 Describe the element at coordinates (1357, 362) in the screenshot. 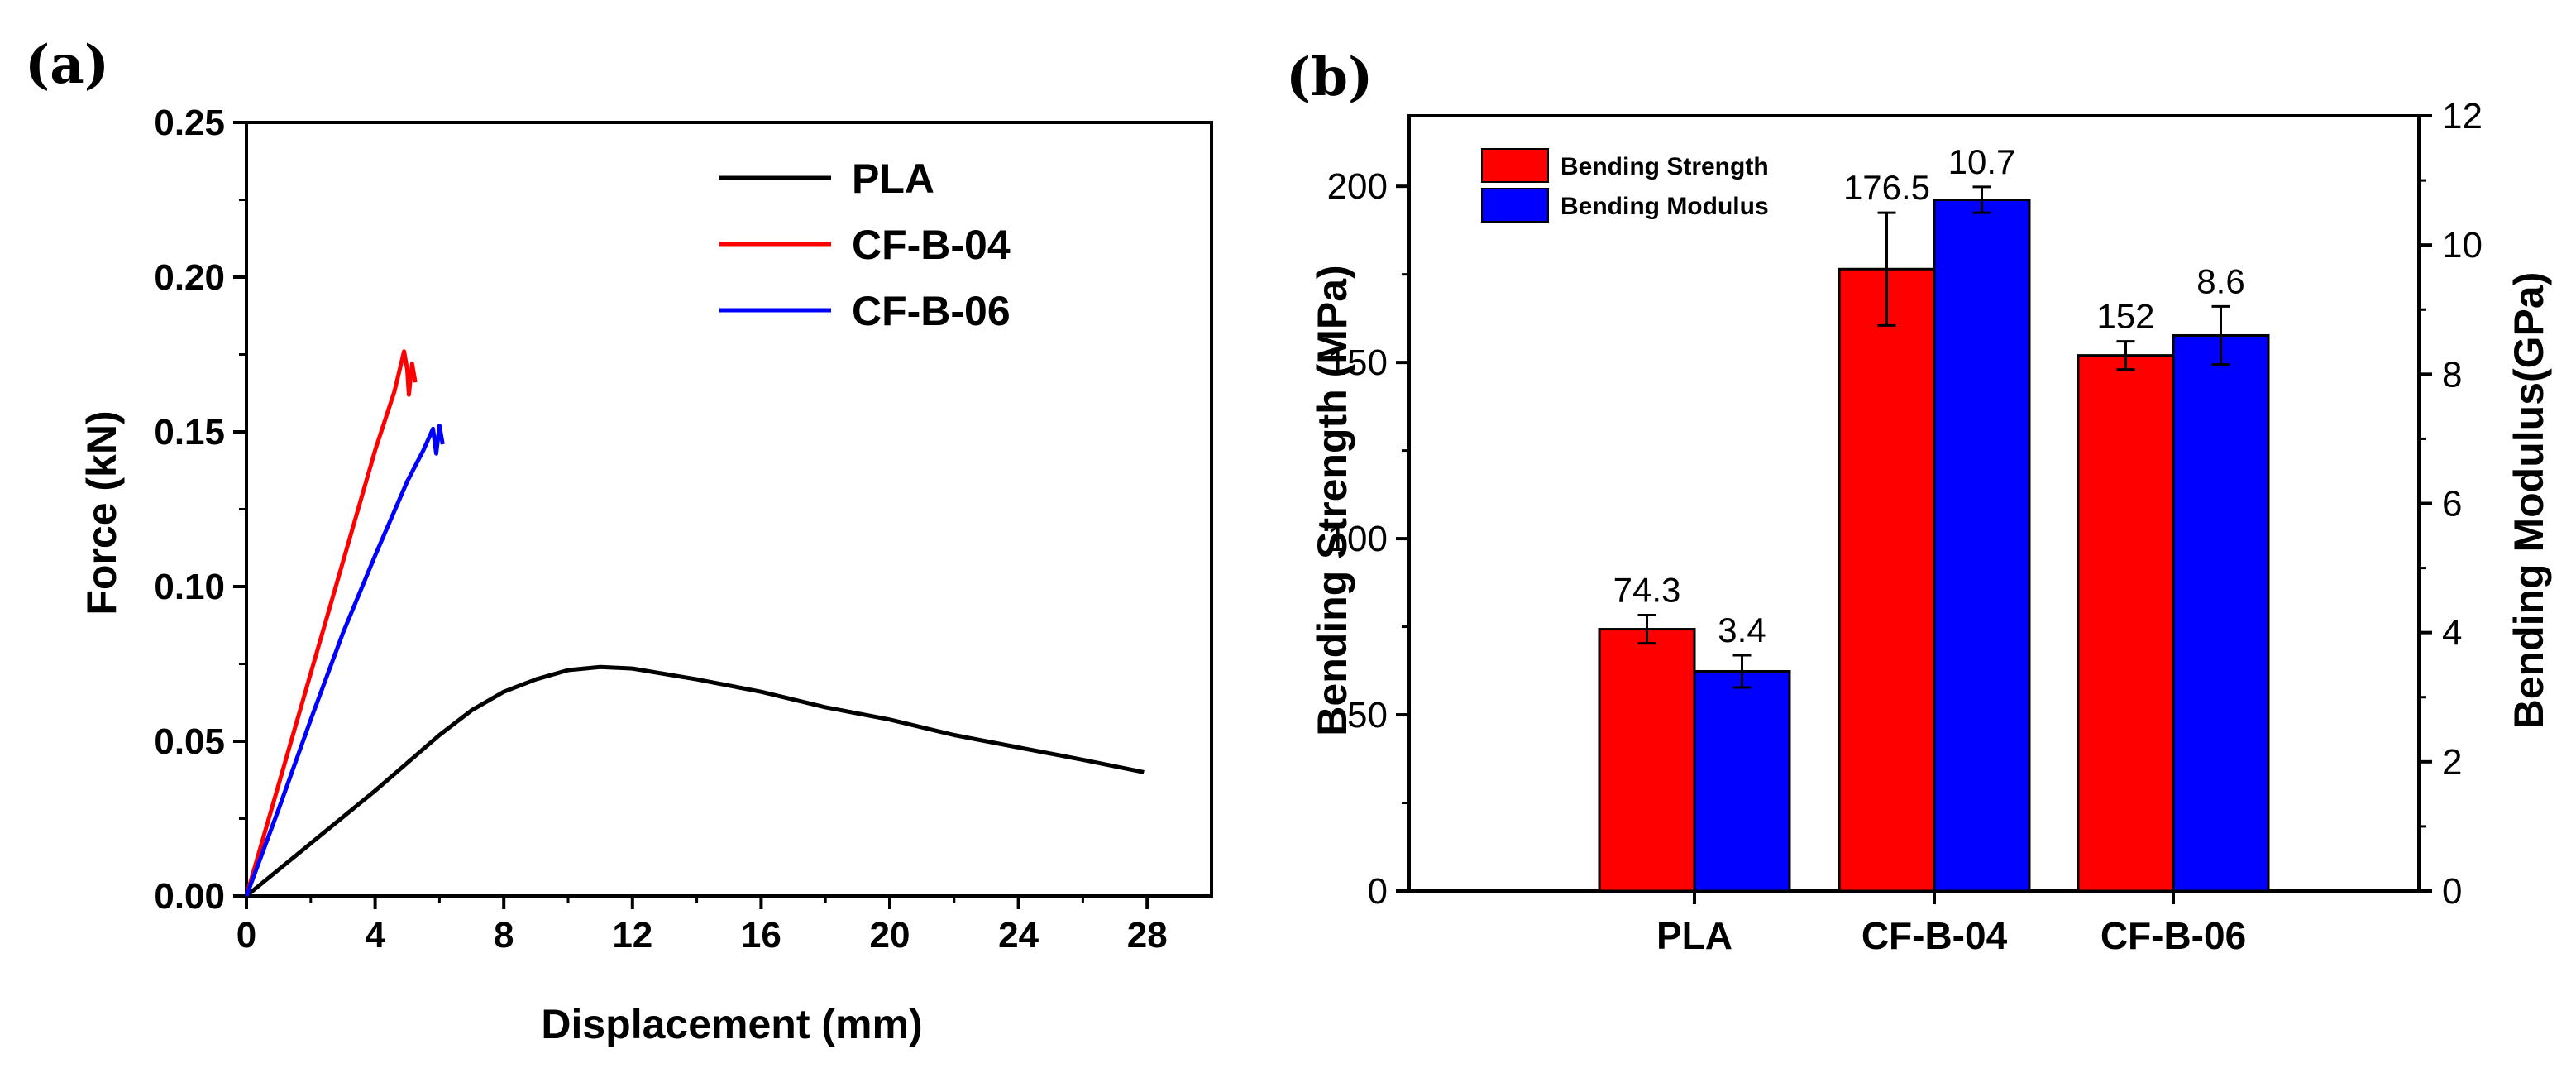

I see `panel-b-left-tick-label: 150` at that location.